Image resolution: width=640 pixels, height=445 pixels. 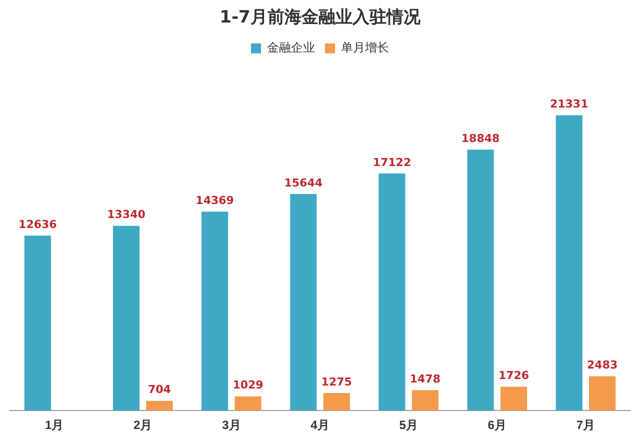 I want to click on x-tick-label: 5月, so click(x=408, y=425).